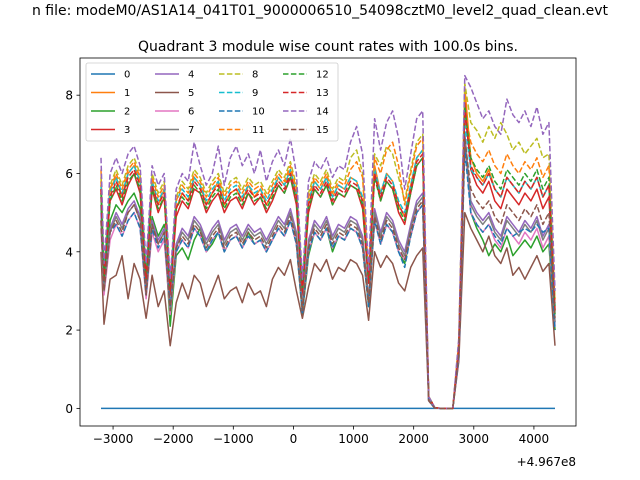 This screenshot has height=480, width=640. I want to click on y-axis: 0 2 4 6 8, so click(72, 252).